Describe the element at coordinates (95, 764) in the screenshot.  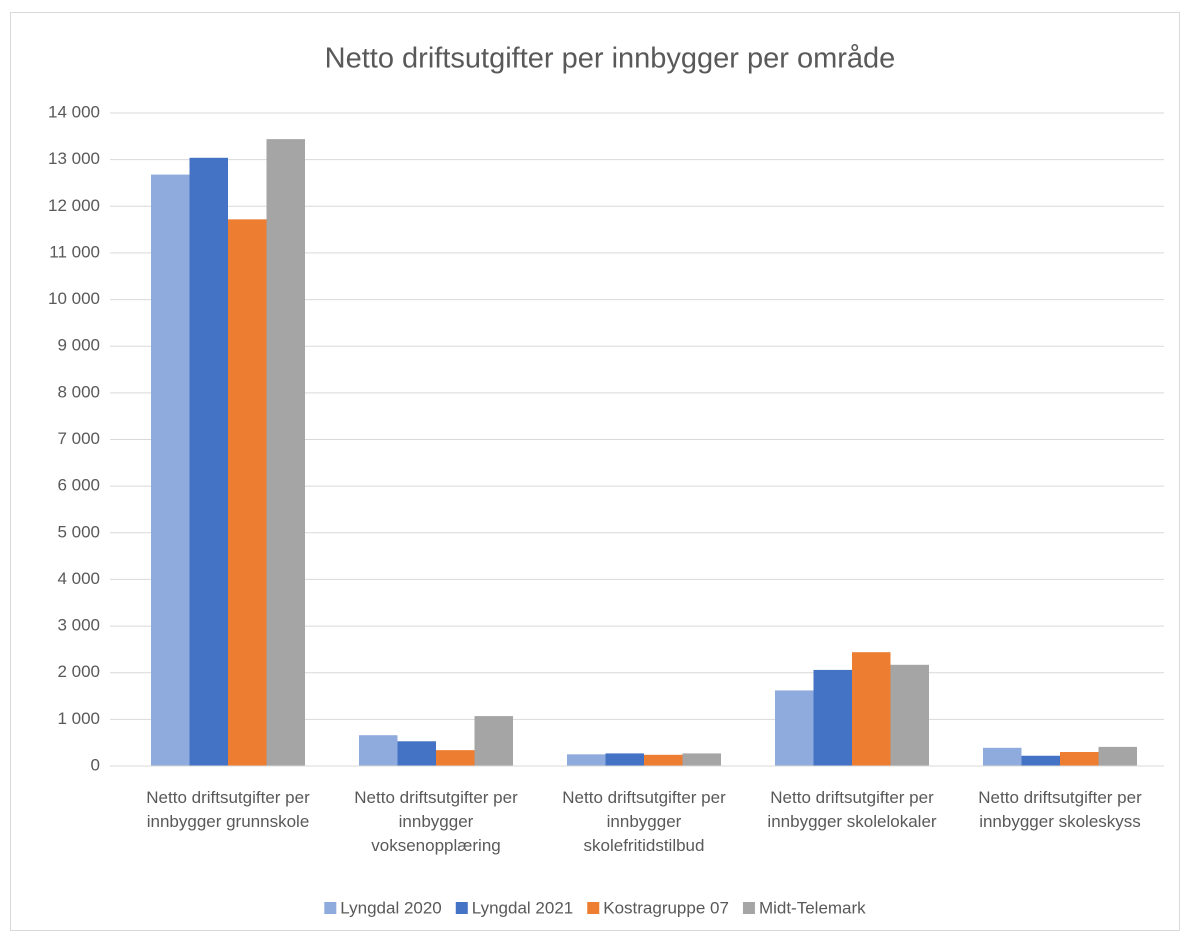
I see `y-tick-label: 0` at that location.